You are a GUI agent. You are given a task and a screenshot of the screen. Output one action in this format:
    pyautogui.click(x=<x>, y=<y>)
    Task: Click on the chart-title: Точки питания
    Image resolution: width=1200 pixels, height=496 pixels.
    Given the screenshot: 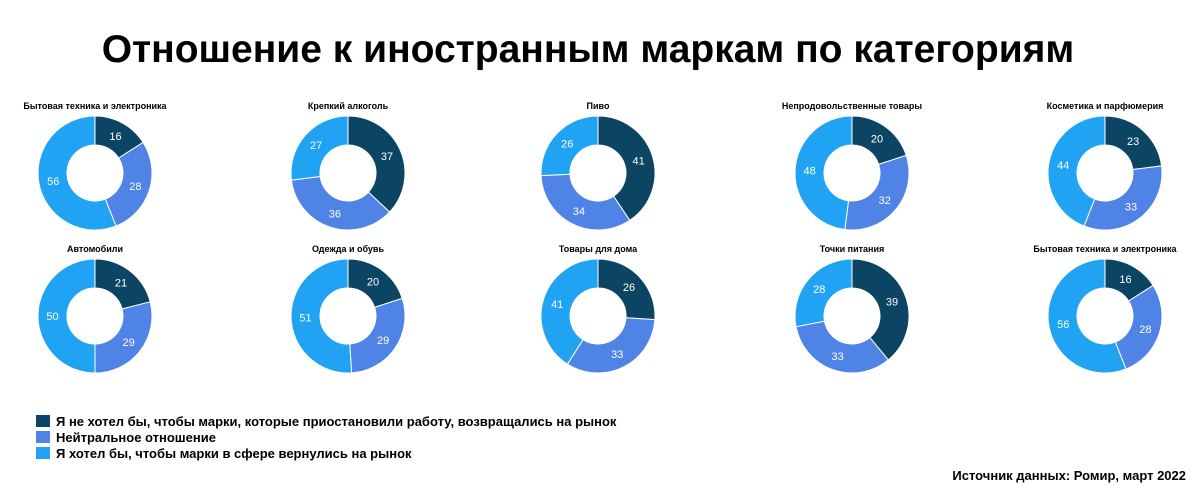 What is the action you would take?
    pyautogui.click(x=852, y=249)
    